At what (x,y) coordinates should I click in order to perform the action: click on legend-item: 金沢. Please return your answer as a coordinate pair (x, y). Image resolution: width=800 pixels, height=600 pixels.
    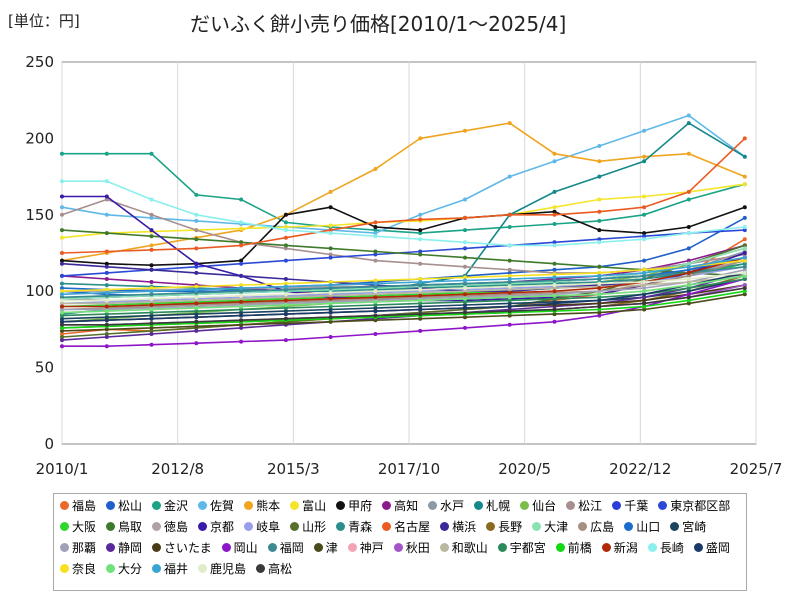
    Looking at the image, I should click on (170, 505).